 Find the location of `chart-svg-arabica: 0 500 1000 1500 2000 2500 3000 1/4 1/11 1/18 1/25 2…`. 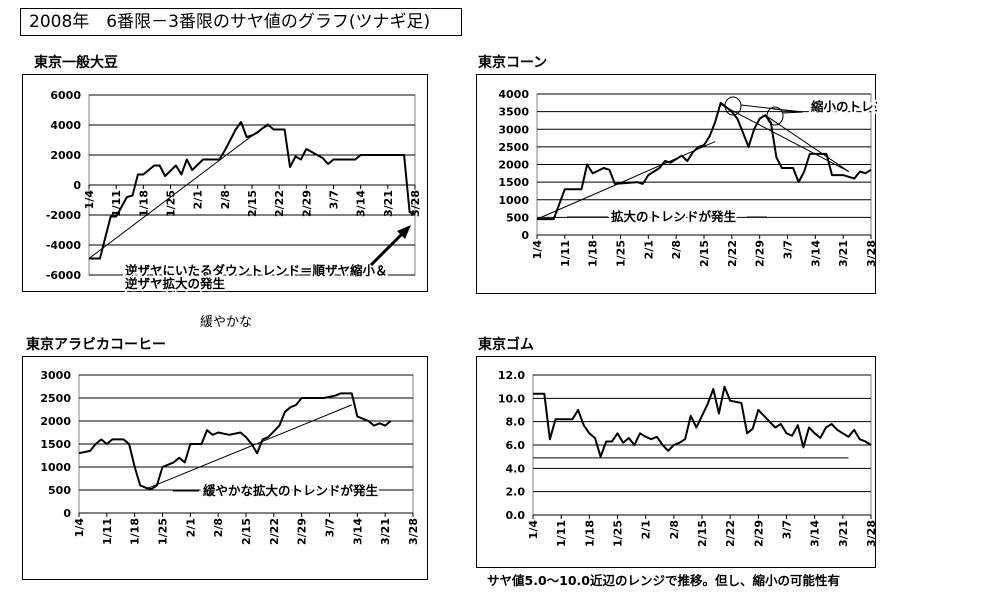

chart-svg-arabica: 0 500 1000 1500 2000 2500 3000 1/4 1/11 1/18 1/25 2… is located at coordinates (230, 457).